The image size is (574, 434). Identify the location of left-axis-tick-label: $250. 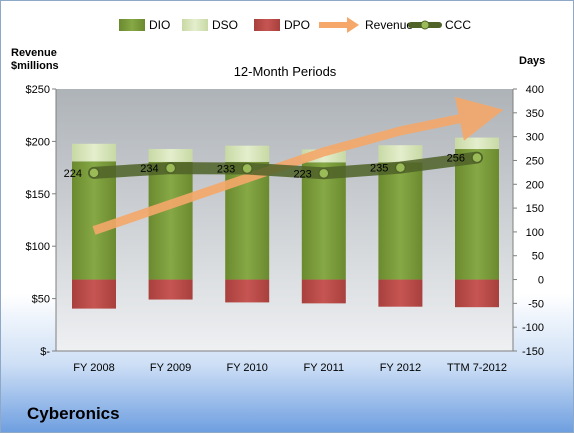
(38, 90).